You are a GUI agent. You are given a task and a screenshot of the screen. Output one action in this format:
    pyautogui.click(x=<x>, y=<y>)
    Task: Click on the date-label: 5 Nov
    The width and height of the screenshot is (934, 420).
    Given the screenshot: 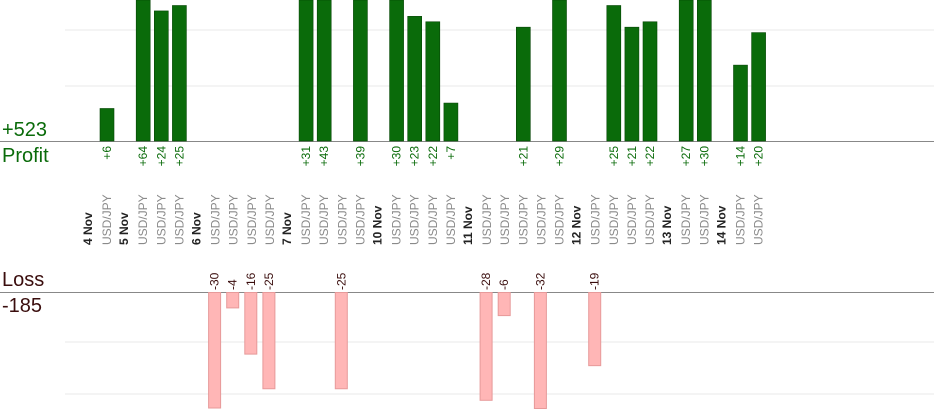 What is the action you would take?
    pyautogui.click(x=124, y=228)
    